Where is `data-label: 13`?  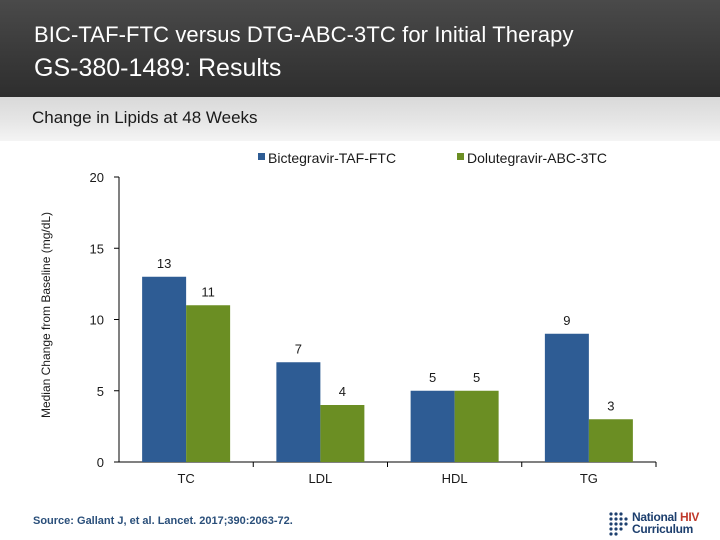 data-label: 13 is located at coordinates (164, 263).